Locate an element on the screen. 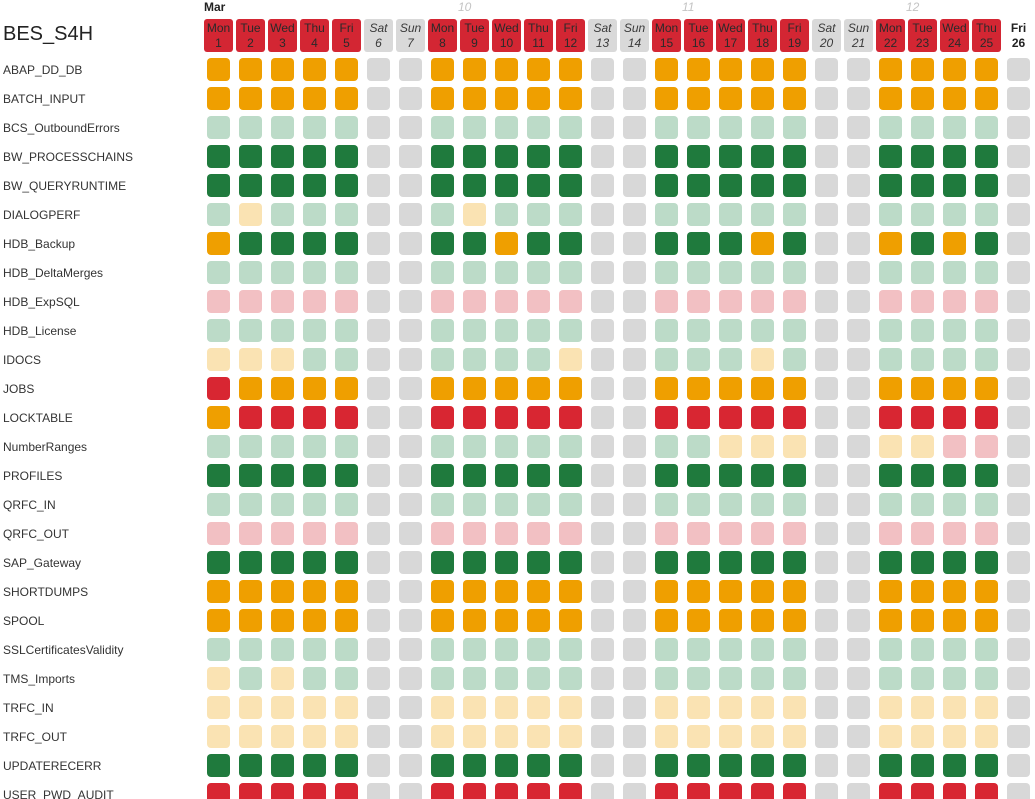  day-header: Tue 16 is located at coordinates (698, 35).